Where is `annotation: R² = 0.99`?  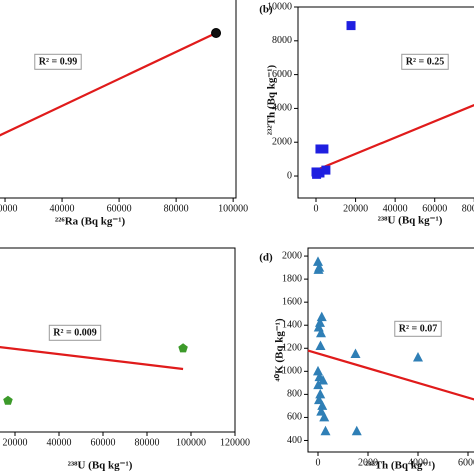
annotation: R² = 0.99 is located at coordinates (58, 61).